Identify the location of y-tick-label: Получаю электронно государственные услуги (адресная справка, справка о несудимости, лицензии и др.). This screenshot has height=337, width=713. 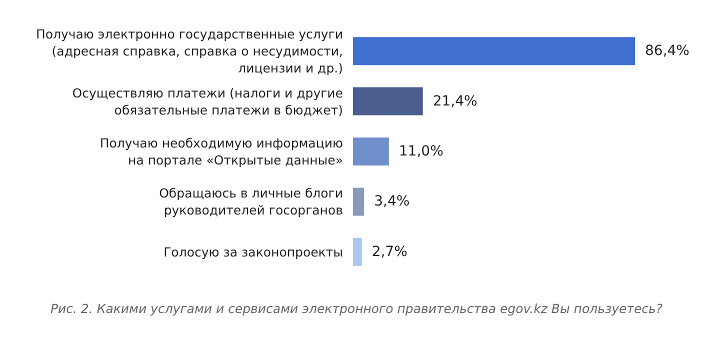
(189, 51).